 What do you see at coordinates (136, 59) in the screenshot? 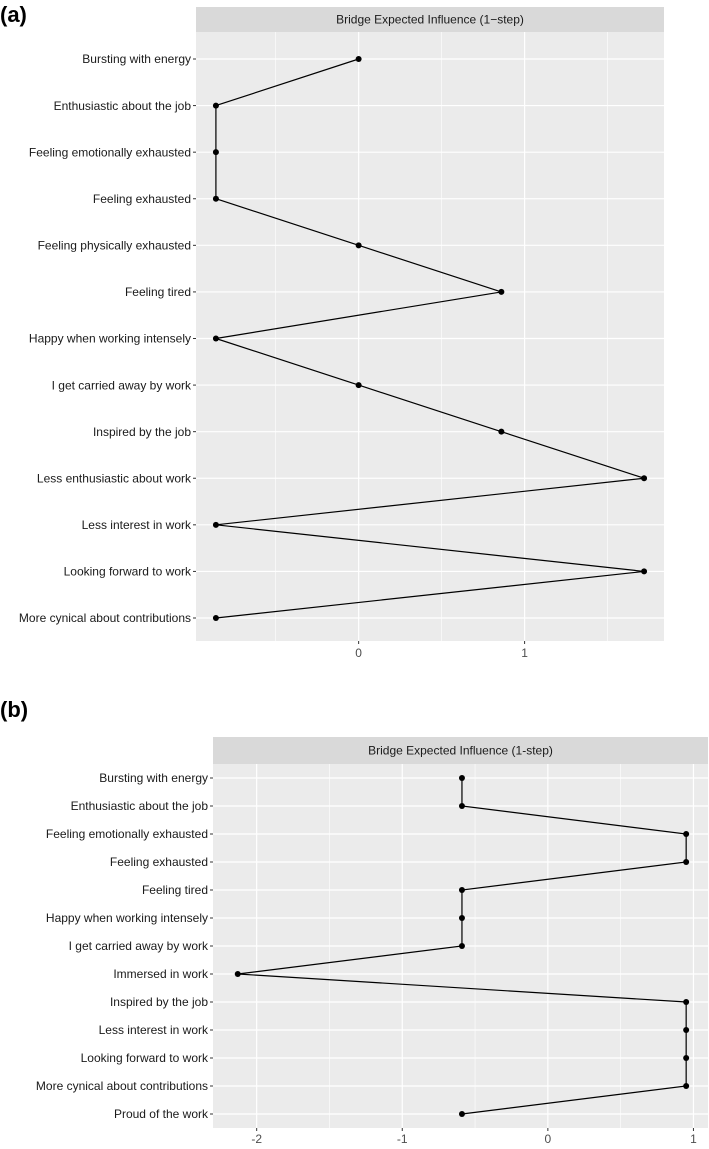
I see `y-tick-label-a-0: Bursting with energy` at bounding box center [136, 59].